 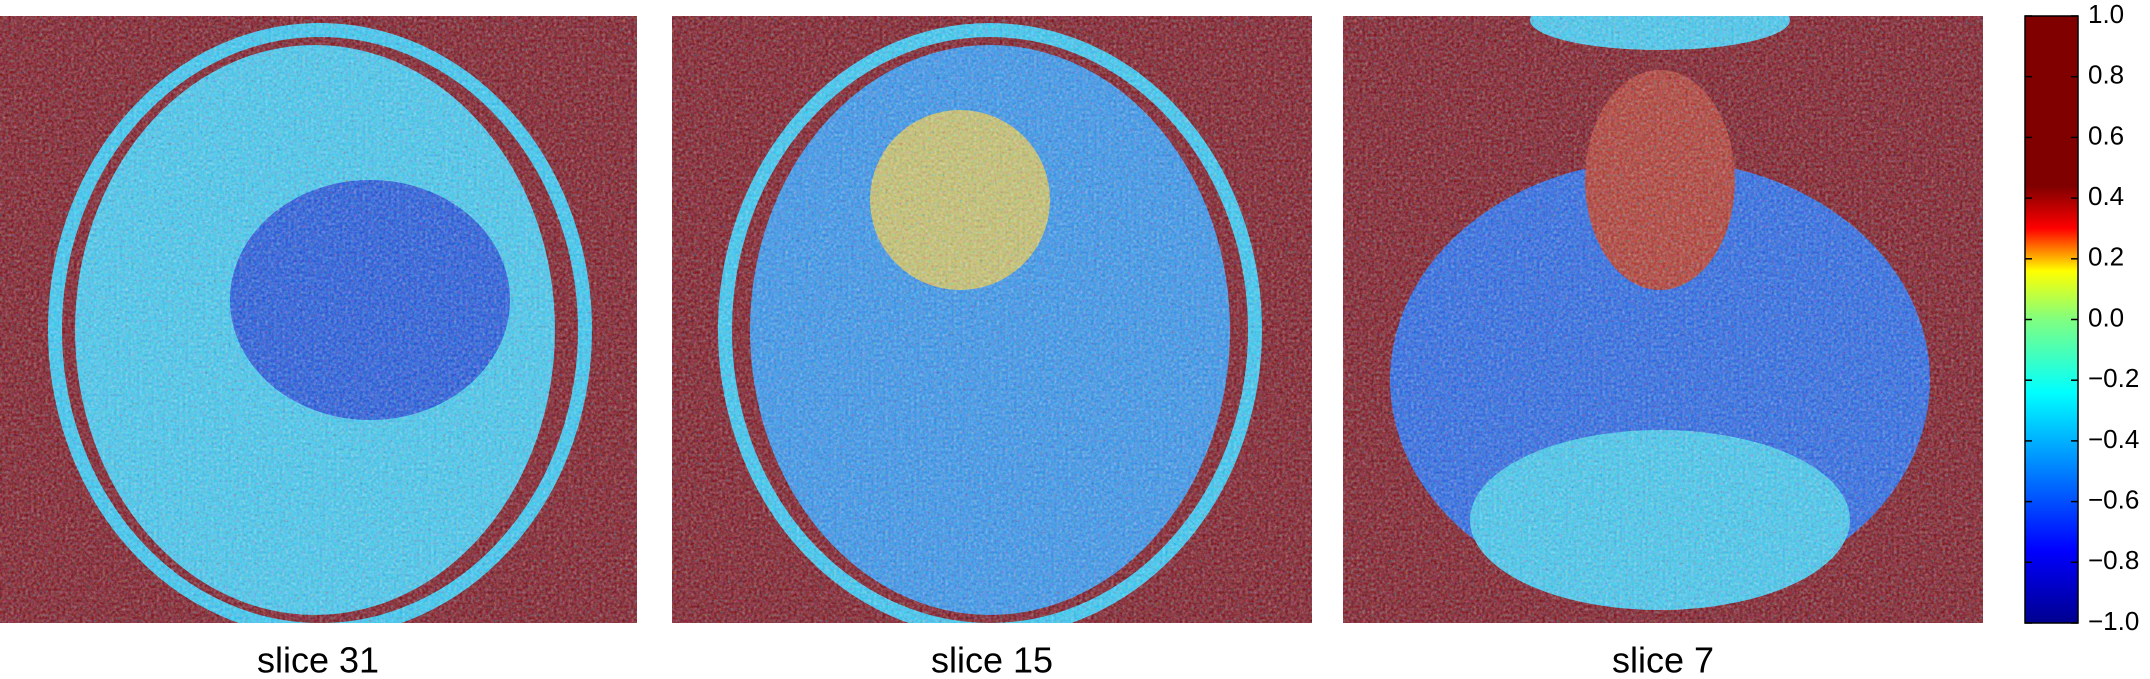 I want to click on tick-label: 0.6, so click(x=2106, y=135).